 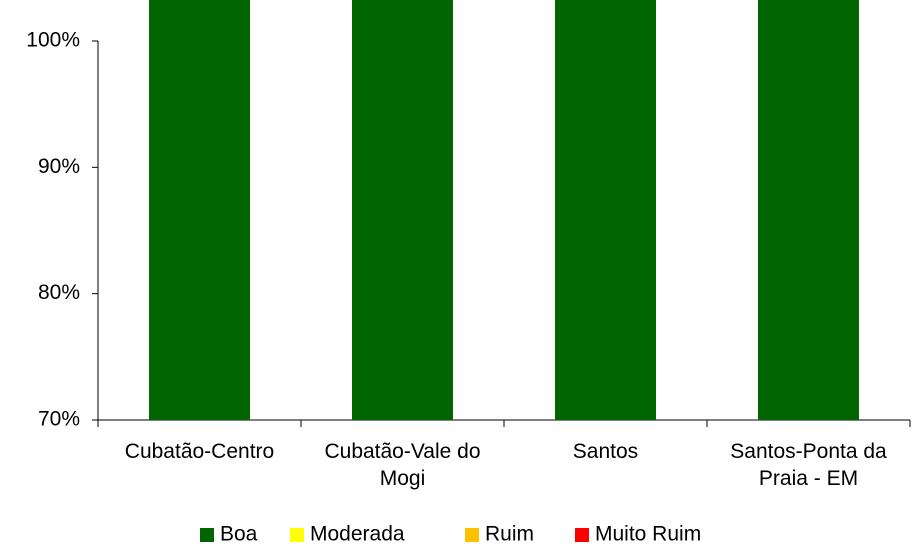 I want to click on y-tick-label: 90%, so click(x=59, y=166).